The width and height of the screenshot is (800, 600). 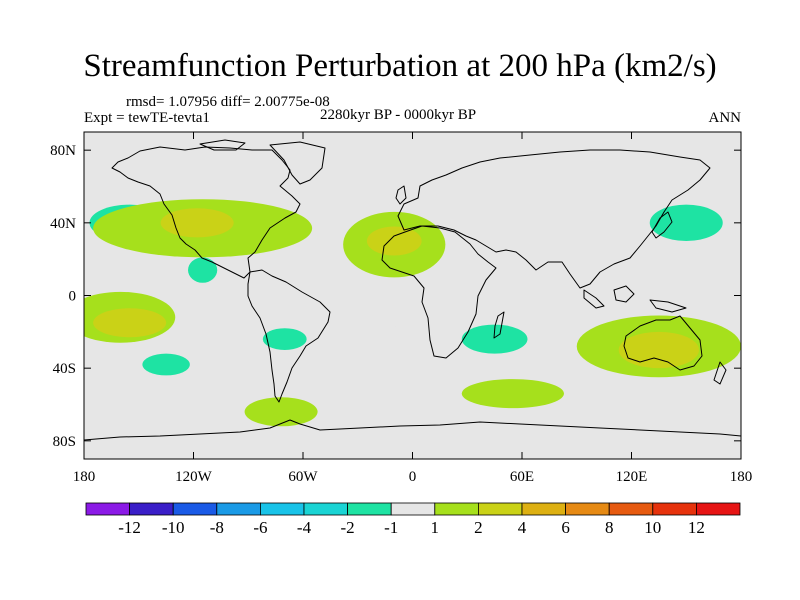 I want to click on coastline-australia, so click(x=663, y=343).